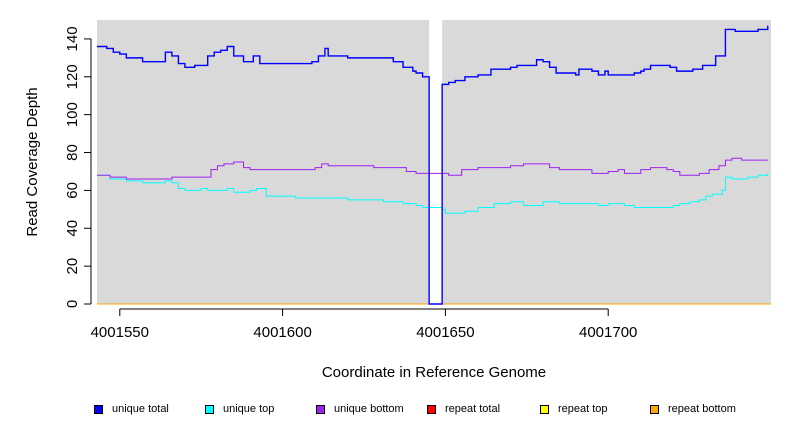 The image size is (792, 432). I want to click on legend-item: unique top, so click(239, 409).